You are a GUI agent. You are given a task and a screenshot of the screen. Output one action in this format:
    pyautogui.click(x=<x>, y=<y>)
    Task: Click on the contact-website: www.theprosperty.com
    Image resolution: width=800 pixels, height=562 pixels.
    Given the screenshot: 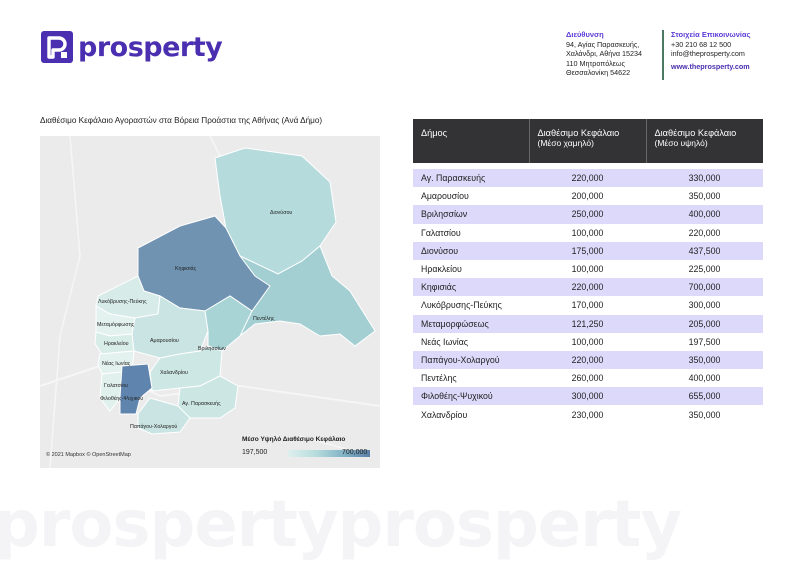 What is the action you would take?
    pyautogui.click(x=710, y=66)
    